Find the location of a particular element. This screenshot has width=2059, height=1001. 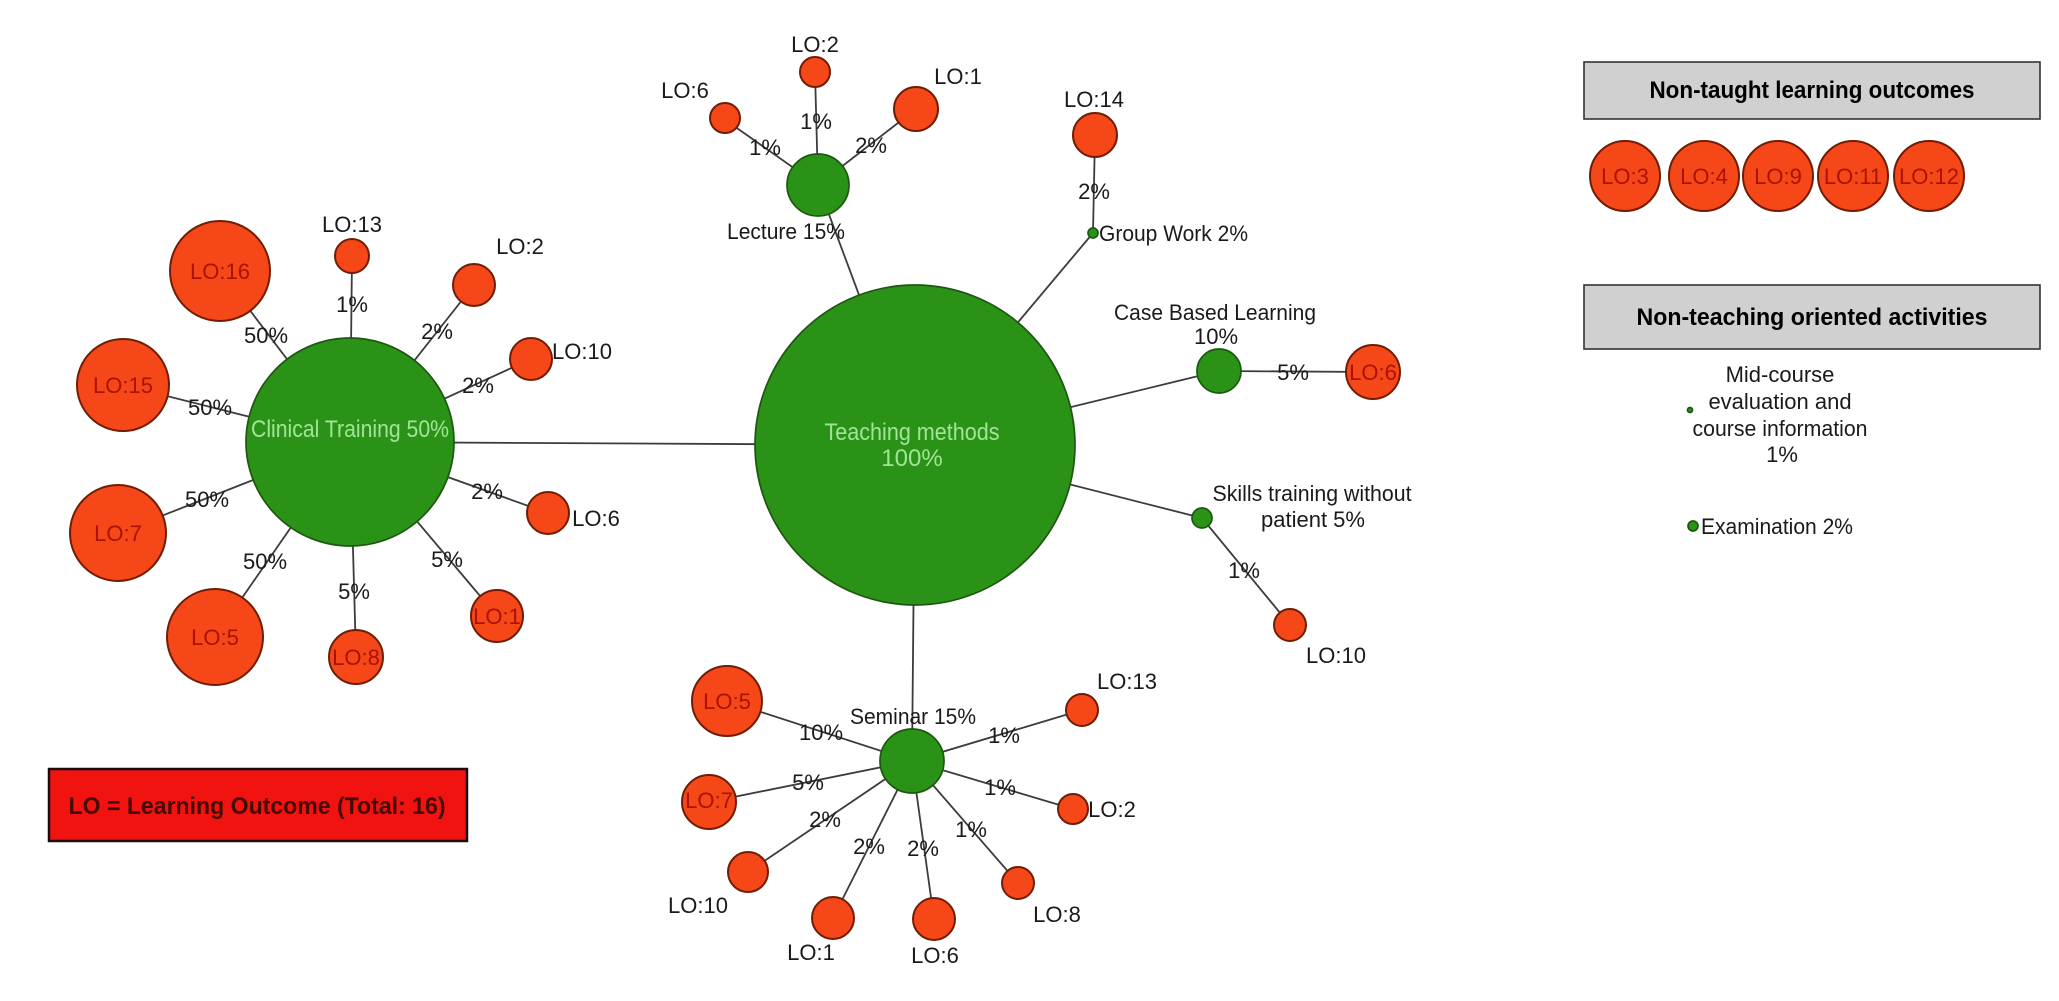

svg-text: LO:9 is located at coordinates (1778, 176).